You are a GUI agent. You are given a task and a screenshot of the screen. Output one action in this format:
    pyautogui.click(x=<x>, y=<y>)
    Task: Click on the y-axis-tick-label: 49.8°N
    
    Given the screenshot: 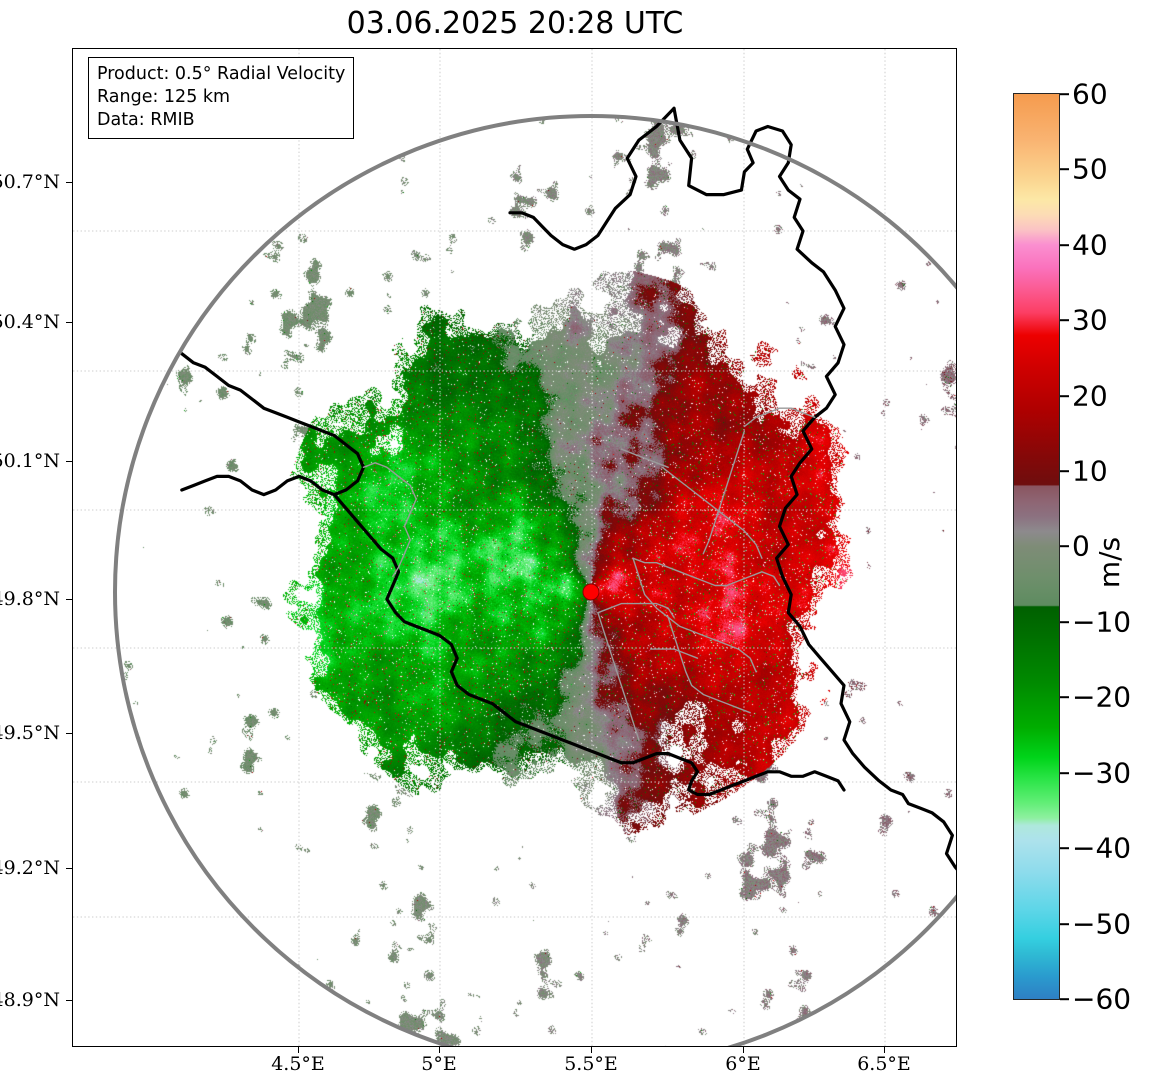 What is the action you would take?
    pyautogui.click(x=30, y=599)
    